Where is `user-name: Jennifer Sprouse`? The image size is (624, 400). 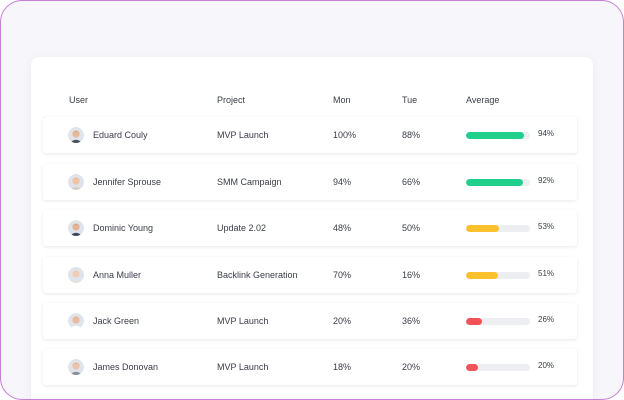 user-name: Jennifer Sprouse is located at coordinates (127, 182).